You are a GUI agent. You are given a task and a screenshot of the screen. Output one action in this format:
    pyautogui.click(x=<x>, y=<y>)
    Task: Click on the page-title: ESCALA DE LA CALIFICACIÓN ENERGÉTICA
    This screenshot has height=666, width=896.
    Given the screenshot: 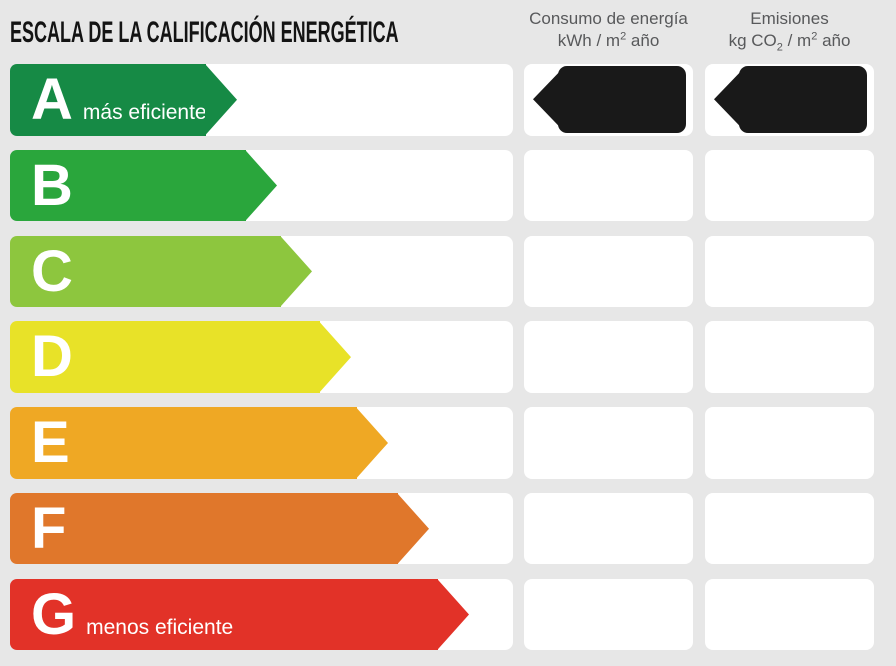 What is the action you would take?
    pyautogui.click(x=204, y=32)
    